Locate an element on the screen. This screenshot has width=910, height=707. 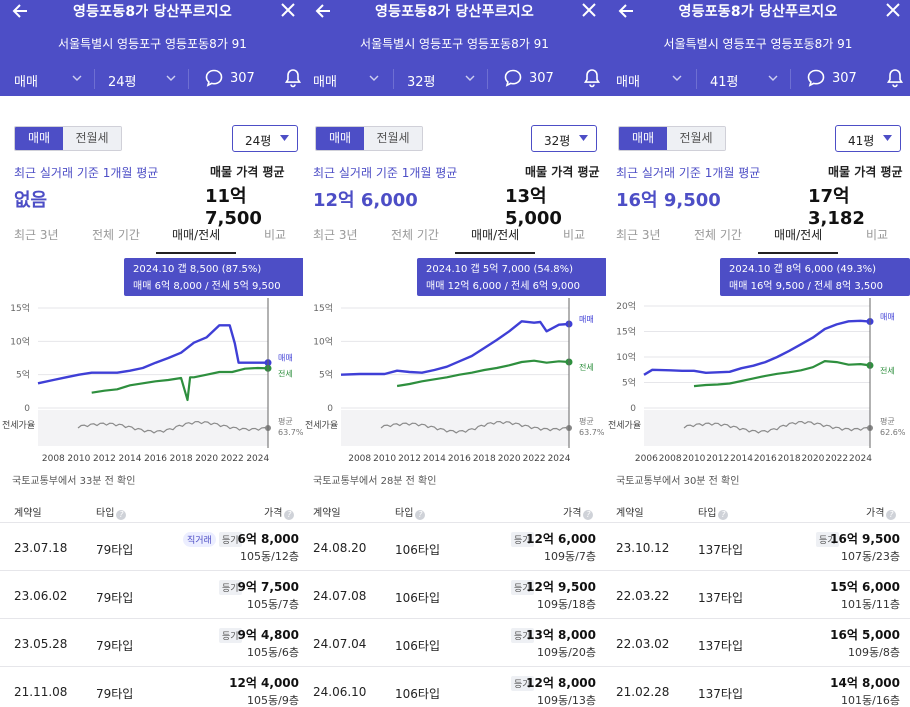
deal-floor: 101동/16층 is located at coordinates (870, 700).